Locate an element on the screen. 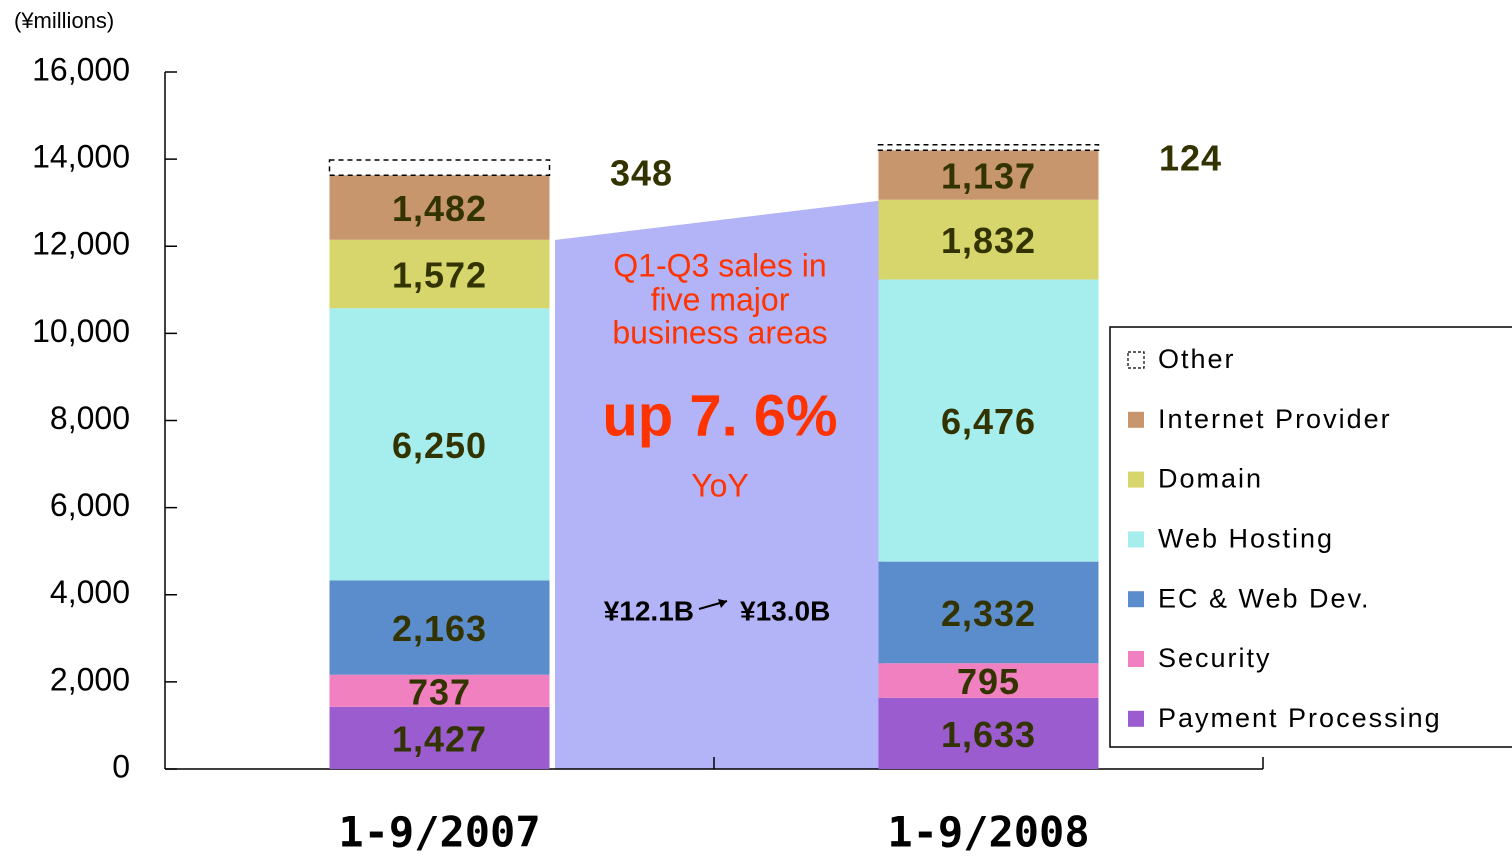 The width and height of the screenshot is (1512, 857). data-label: 1,633 is located at coordinates (988, 734).